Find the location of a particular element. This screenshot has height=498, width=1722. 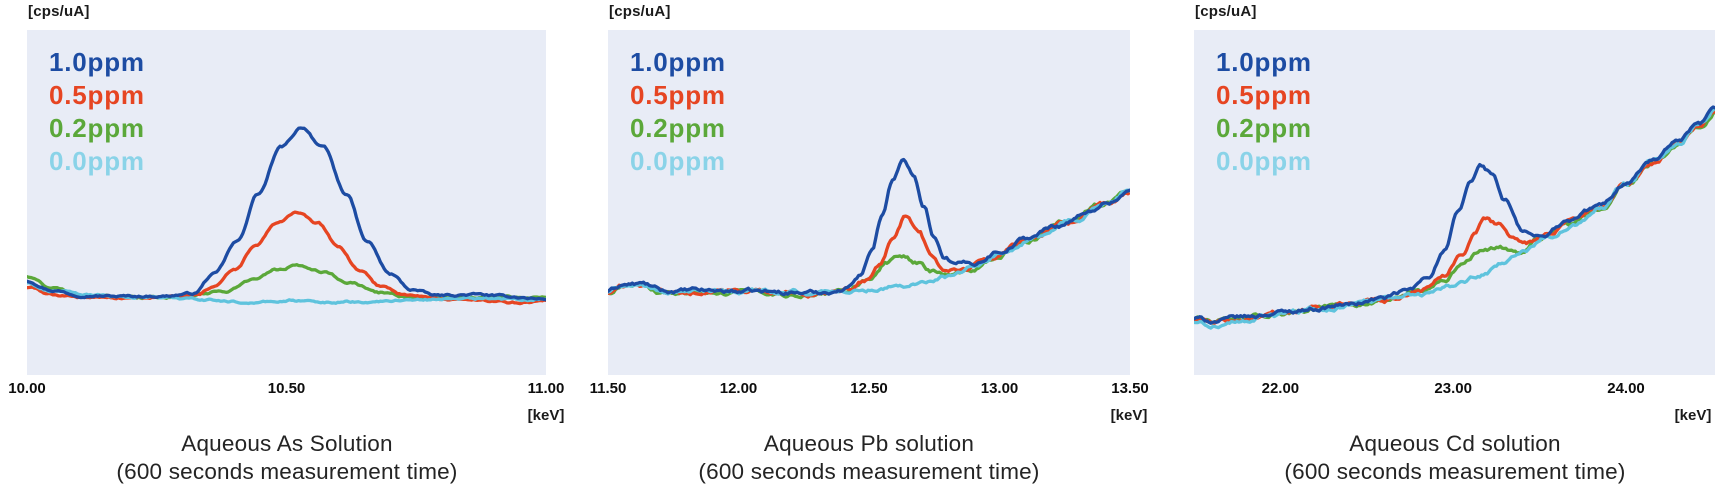

x-tick-11.50: 11.50 is located at coordinates (608, 388).